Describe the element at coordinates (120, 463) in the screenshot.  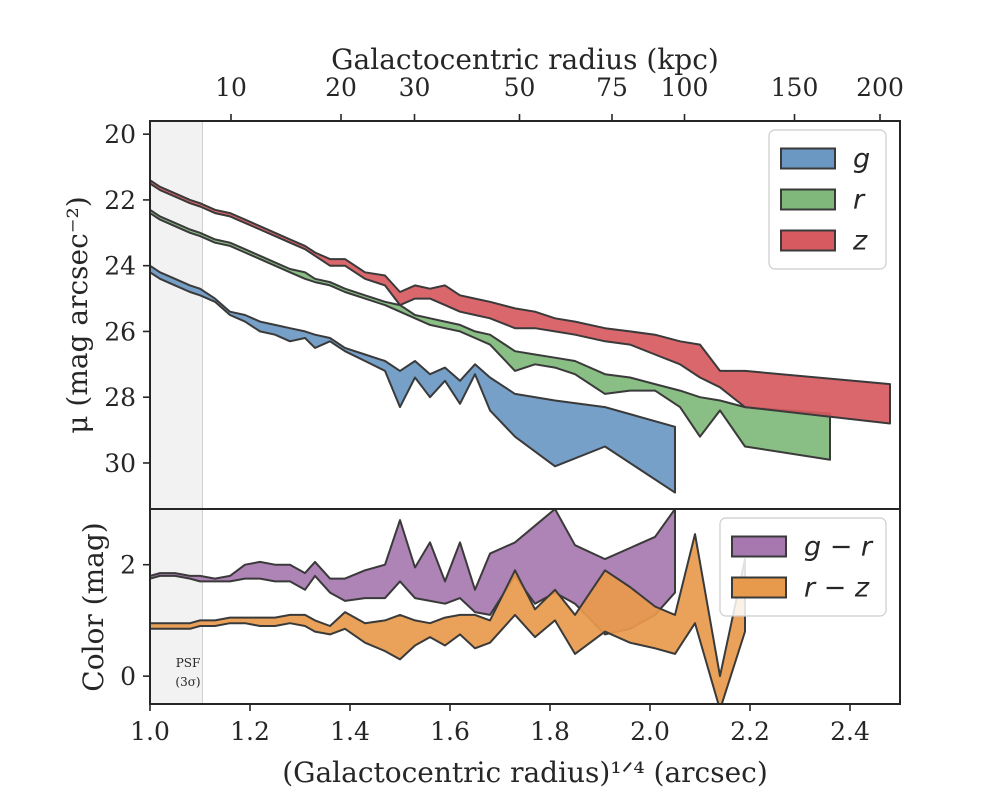
I see `y-tick-label: 30` at that location.